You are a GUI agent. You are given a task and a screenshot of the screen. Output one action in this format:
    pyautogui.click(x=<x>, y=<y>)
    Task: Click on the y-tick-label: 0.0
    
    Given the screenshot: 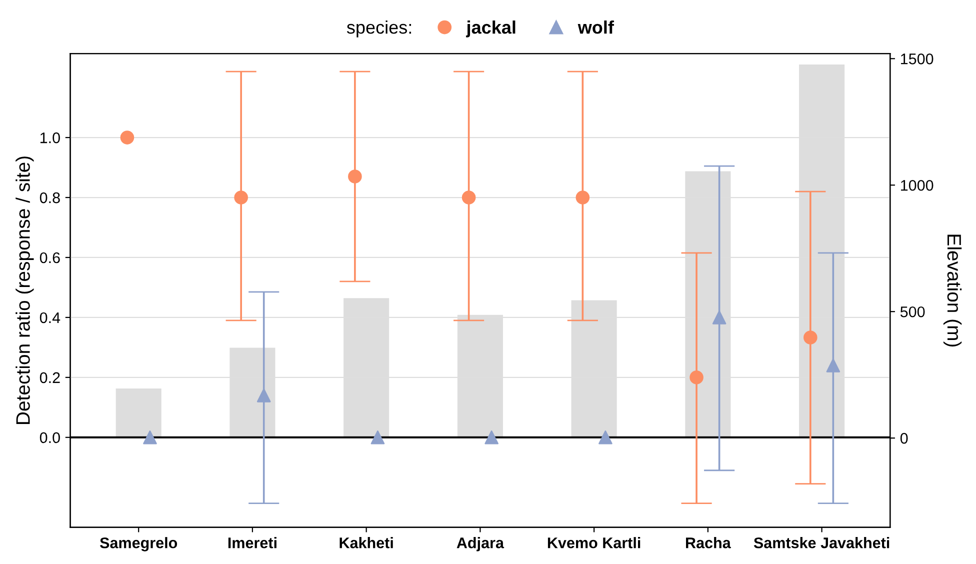 What is the action you would take?
    pyautogui.click(x=50, y=438)
    